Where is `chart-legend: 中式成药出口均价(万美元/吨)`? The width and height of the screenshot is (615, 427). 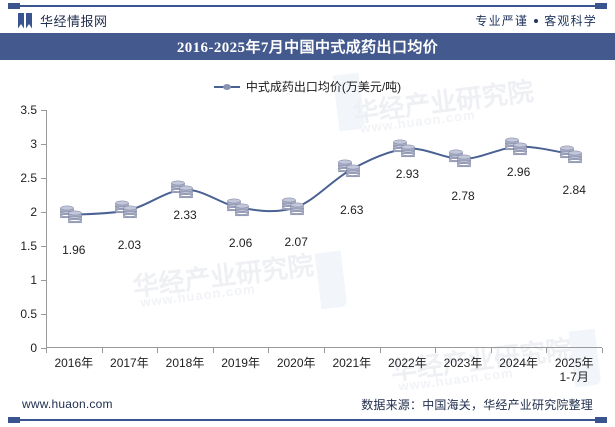
chart-legend: 中式成药出口均价(万美元/吨) is located at coordinates (307, 86).